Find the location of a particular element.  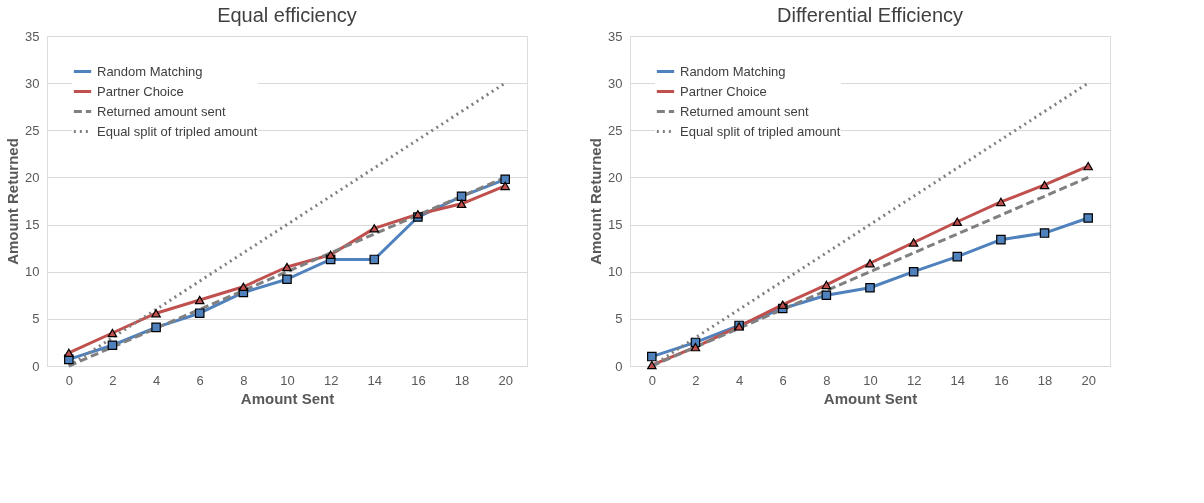

chart-title: Equal efficiency is located at coordinates (287, 15).